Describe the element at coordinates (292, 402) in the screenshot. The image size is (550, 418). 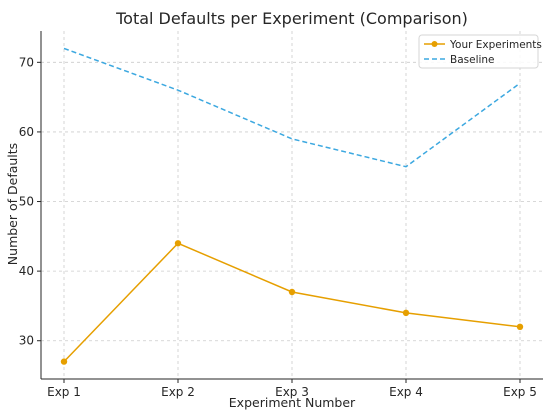
I see `x-axis-label: Experiment Number` at that location.